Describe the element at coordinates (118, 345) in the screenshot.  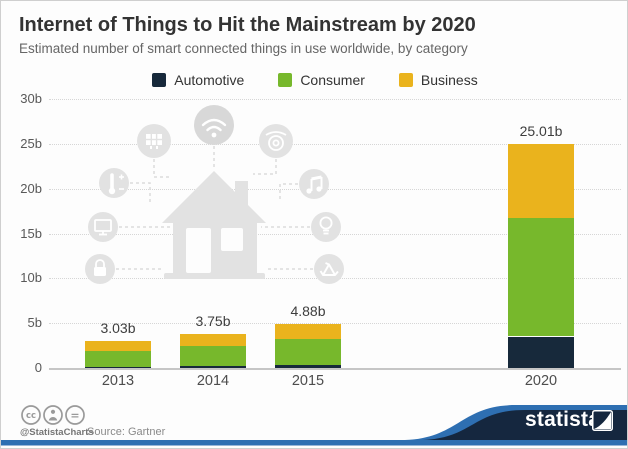
I see `bar-2013-business` at that location.